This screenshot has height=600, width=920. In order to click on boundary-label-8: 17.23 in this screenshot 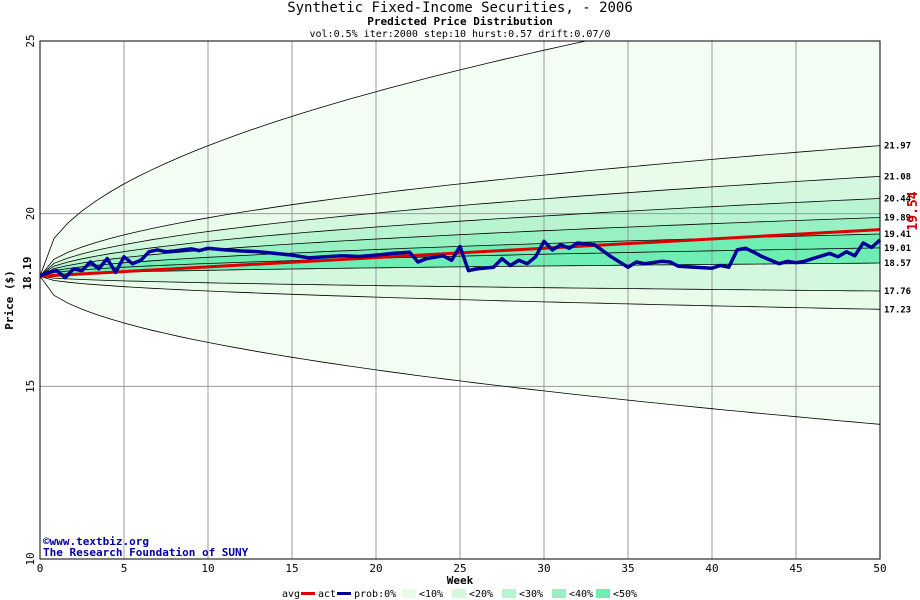, I will do `click(897, 310)`.